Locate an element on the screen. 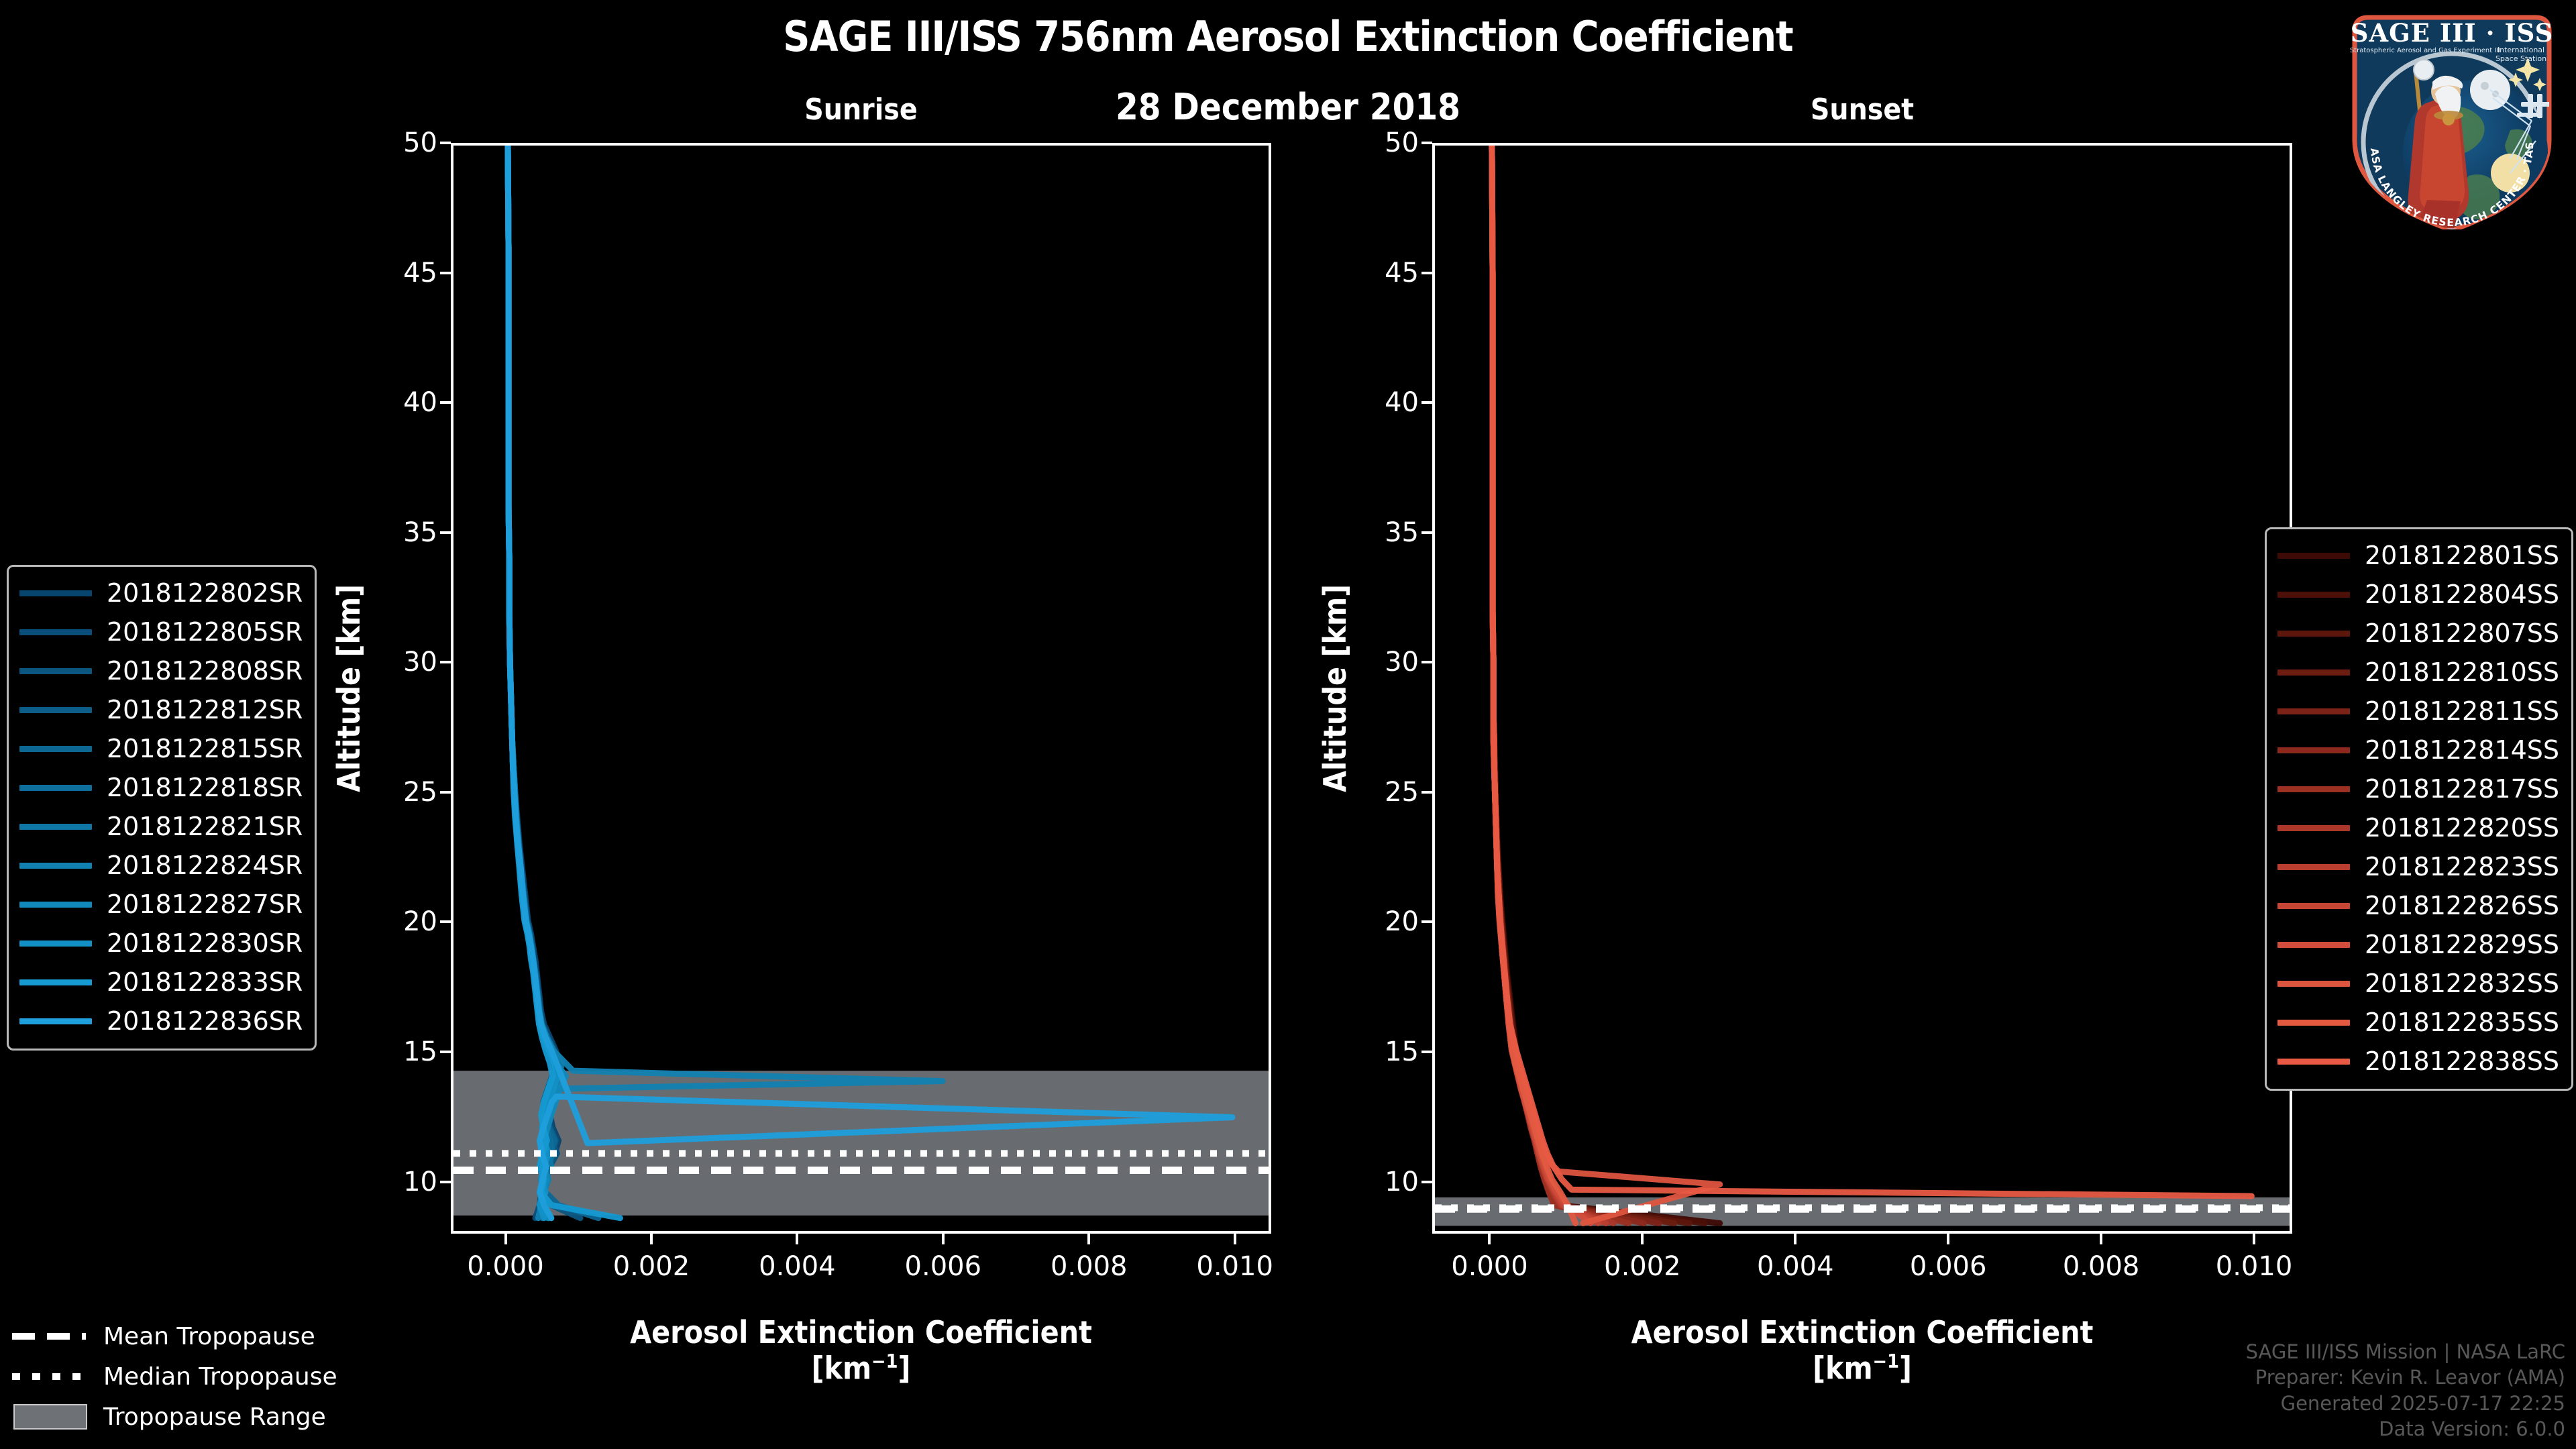 This screenshot has width=2576, height=1449. legend-item-2018122814SS: 2018122814SS is located at coordinates (2418, 750).